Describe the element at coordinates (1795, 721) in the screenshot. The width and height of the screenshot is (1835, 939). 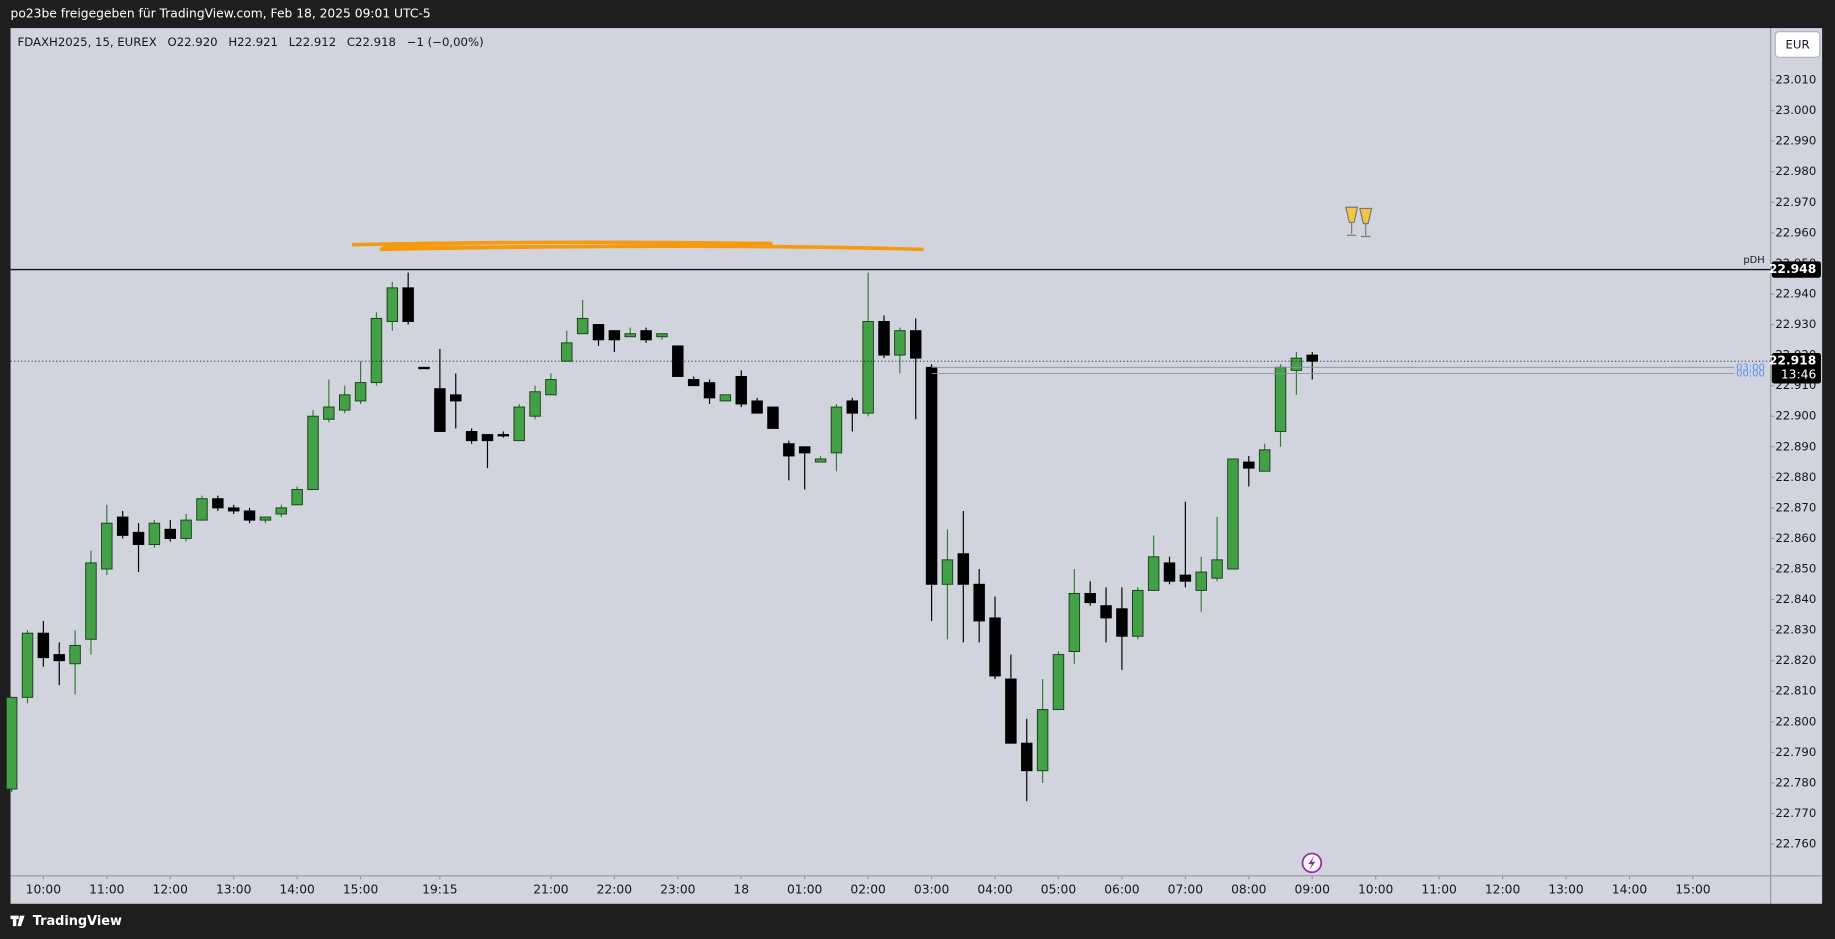
I see `y-tick-label: 22.800` at that location.